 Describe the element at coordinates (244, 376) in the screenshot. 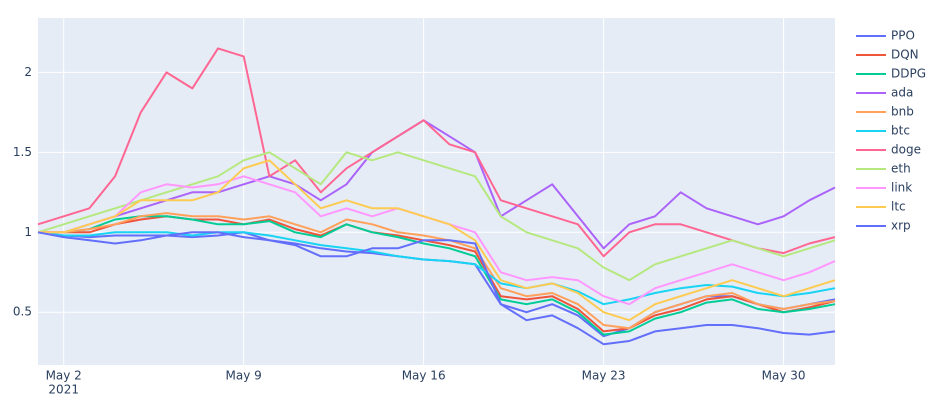

I see `x-tick-label: May 9` at that location.